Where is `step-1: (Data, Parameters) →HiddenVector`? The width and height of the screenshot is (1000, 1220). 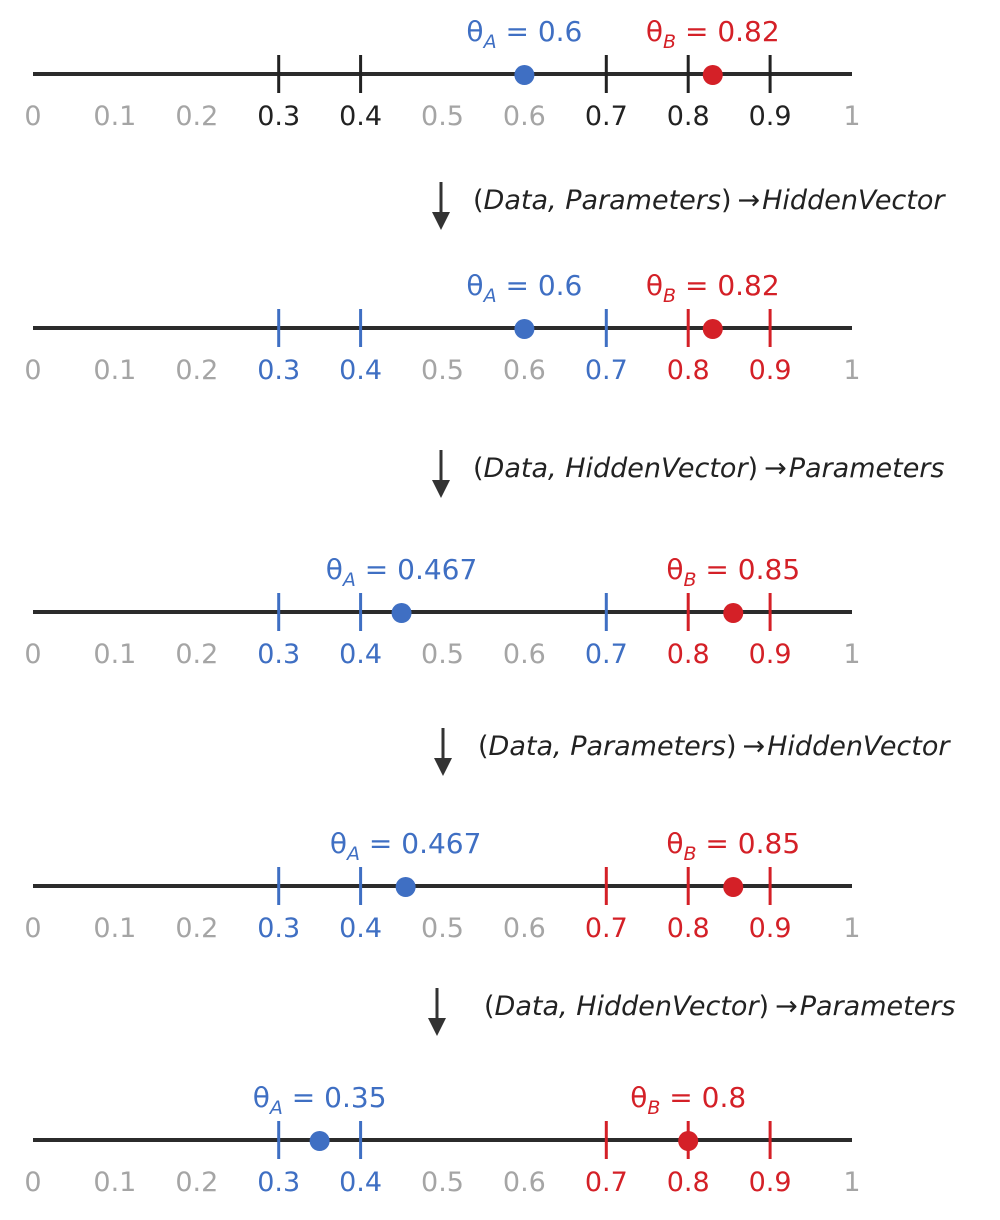
step-1: (Data, Parameters) →HiddenVector is located at coordinates (689, 206).